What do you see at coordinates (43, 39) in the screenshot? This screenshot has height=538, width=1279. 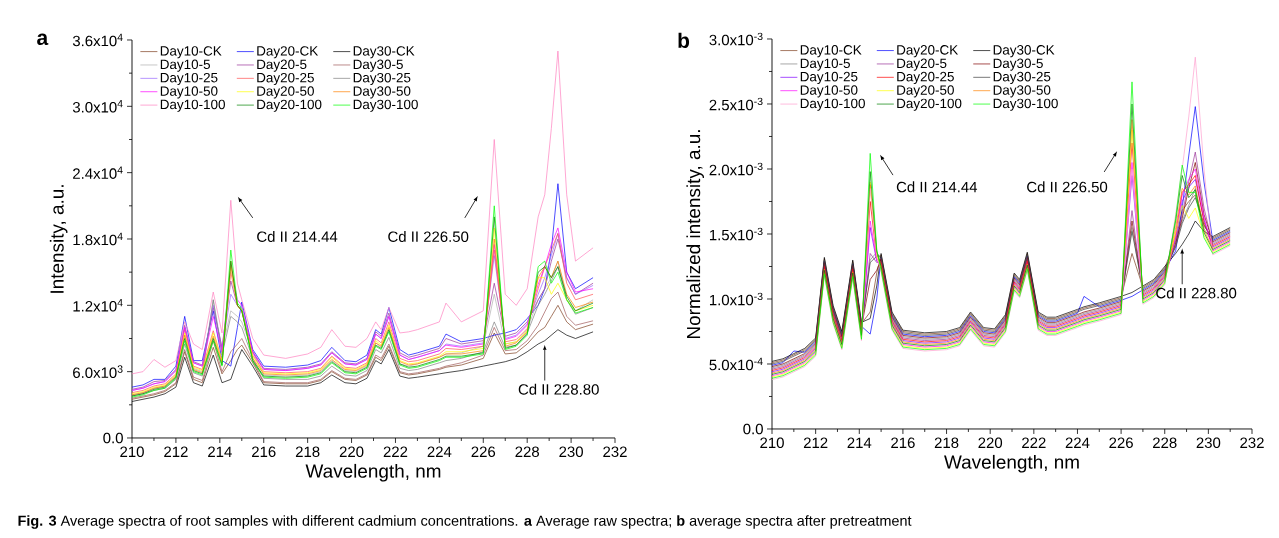 I see `chart-title: a` at bounding box center [43, 39].